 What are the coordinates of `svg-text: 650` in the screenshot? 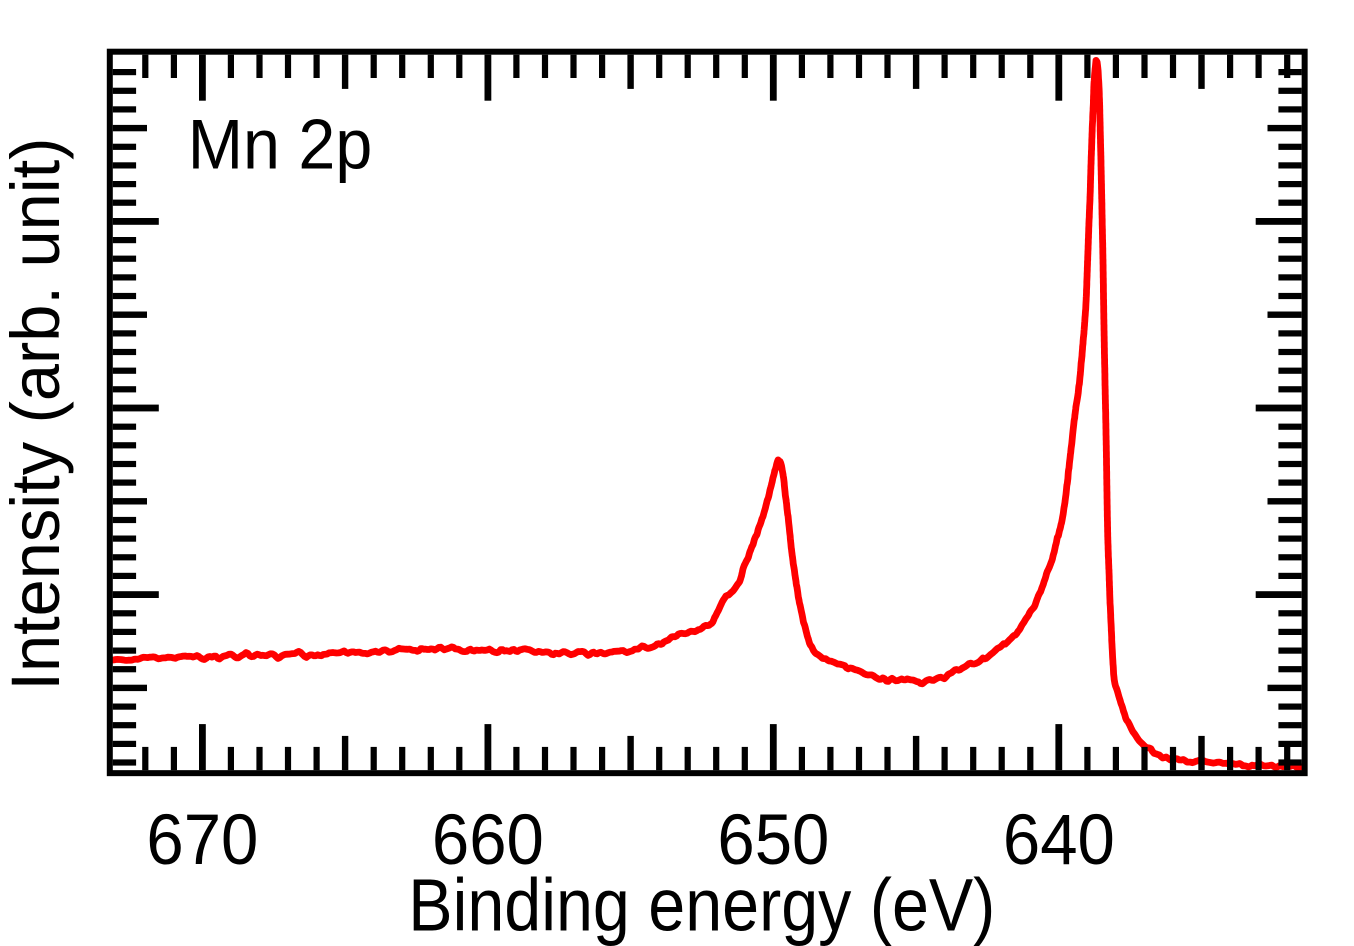 It's located at (773, 840).